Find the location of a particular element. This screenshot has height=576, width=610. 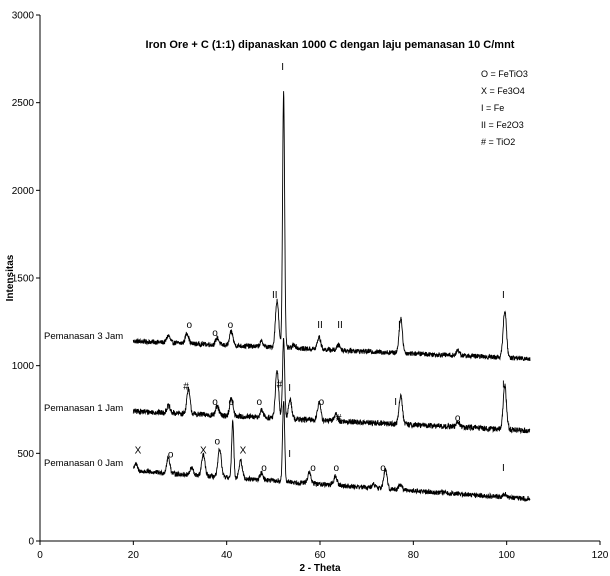

x-tick-label: 20 is located at coordinates (134, 555).